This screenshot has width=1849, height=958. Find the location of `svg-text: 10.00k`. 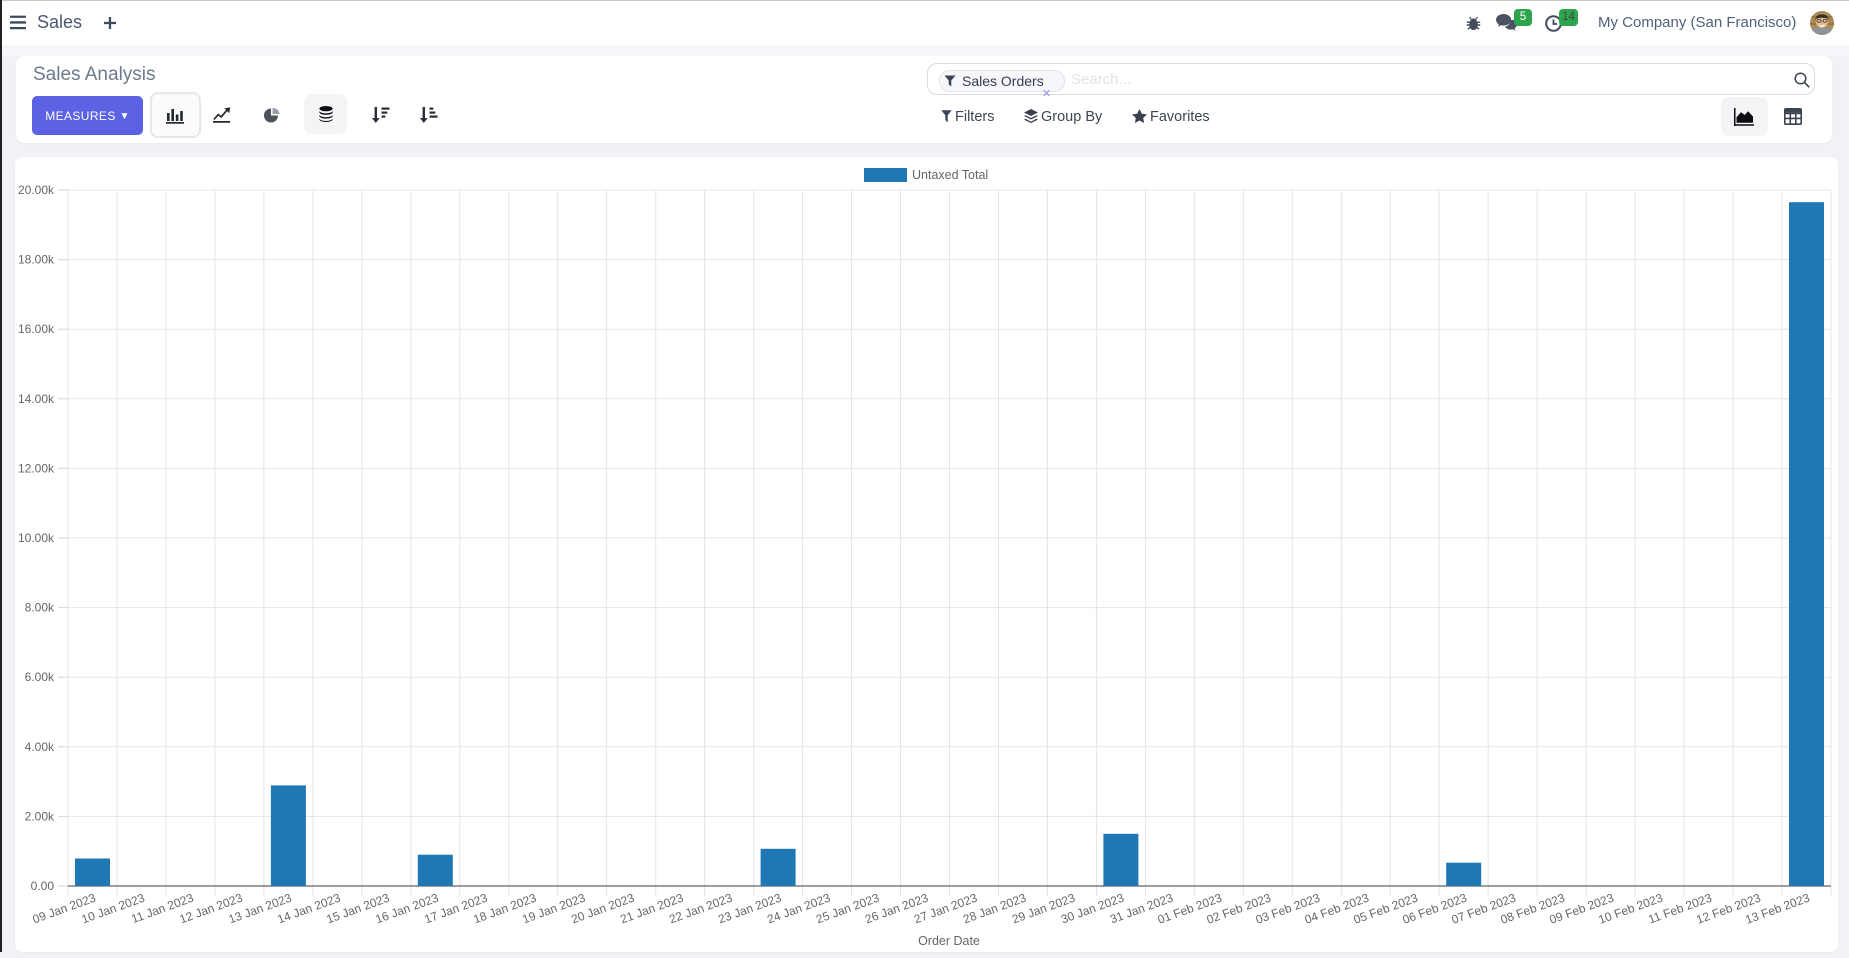

svg-text: 10.00k is located at coordinates (36, 538).